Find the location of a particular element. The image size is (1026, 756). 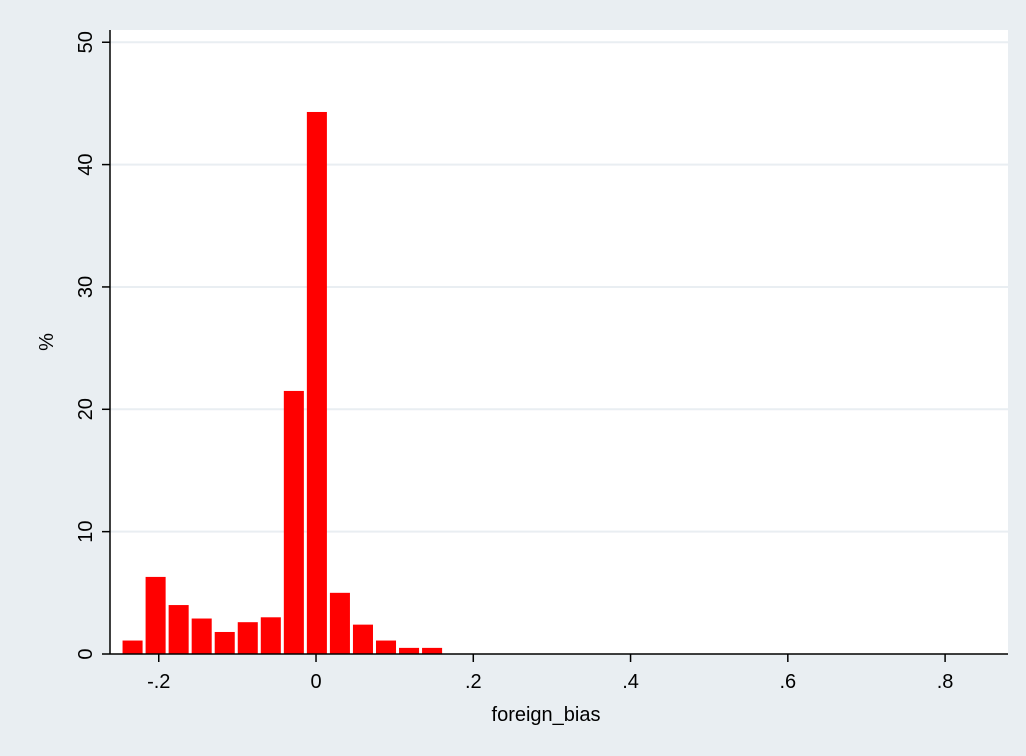

x-ticks: -.2 0 .2 .4 .6 .8 is located at coordinates (550, 673).